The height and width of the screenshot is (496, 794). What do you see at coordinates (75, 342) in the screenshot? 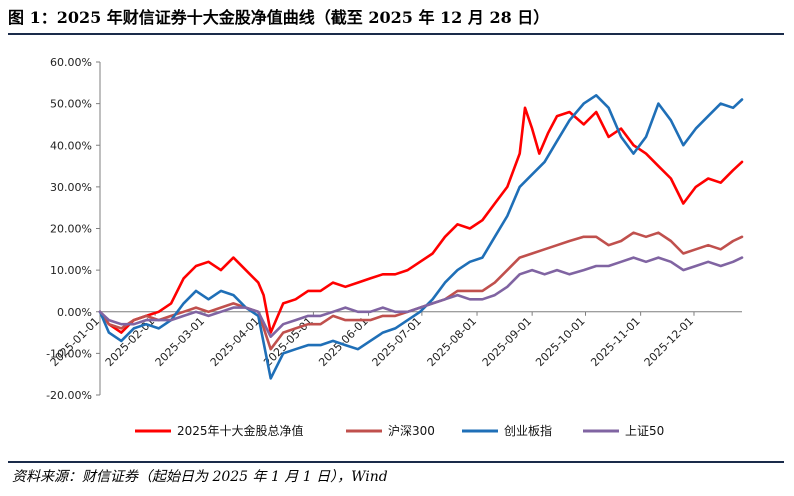
I see `x-tick-label: 2025-01-01` at bounding box center [75, 342].